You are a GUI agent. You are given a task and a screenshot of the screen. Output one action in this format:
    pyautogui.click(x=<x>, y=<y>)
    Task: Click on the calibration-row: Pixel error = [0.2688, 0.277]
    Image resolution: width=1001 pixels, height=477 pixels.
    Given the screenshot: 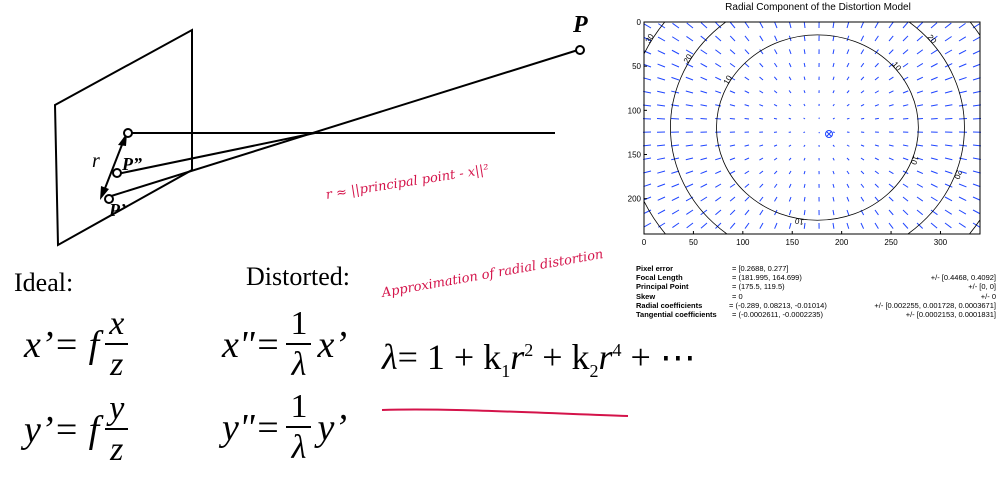 What is the action you would take?
    pyautogui.click(x=816, y=268)
    